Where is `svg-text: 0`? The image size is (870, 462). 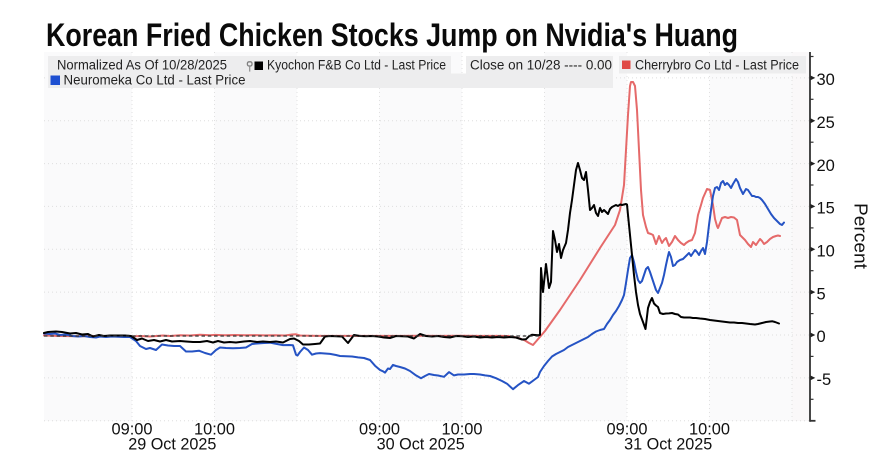 svg-text: 0 is located at coordinates (821, 337).